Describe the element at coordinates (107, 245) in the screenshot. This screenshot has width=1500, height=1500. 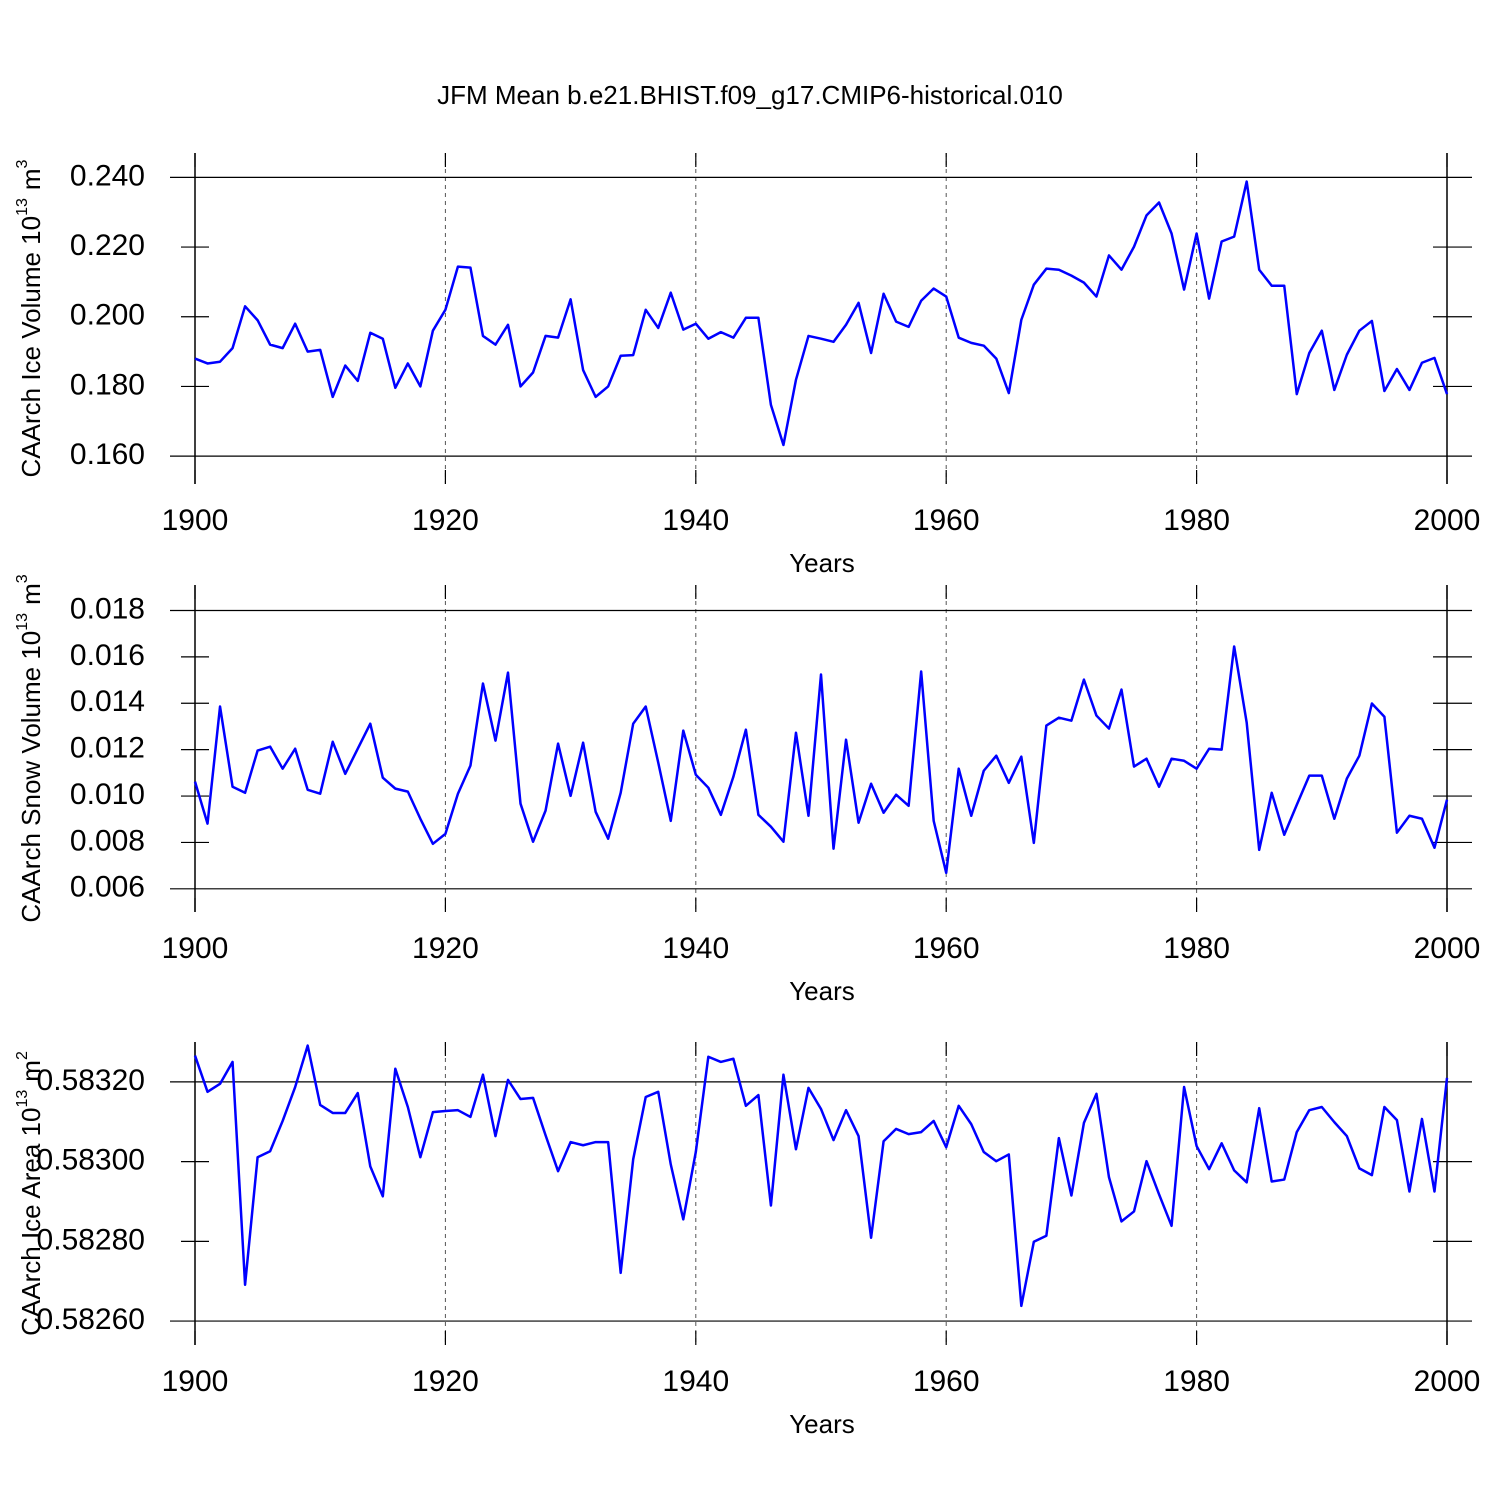
I see `y-tick-label: 0.220` at that location.